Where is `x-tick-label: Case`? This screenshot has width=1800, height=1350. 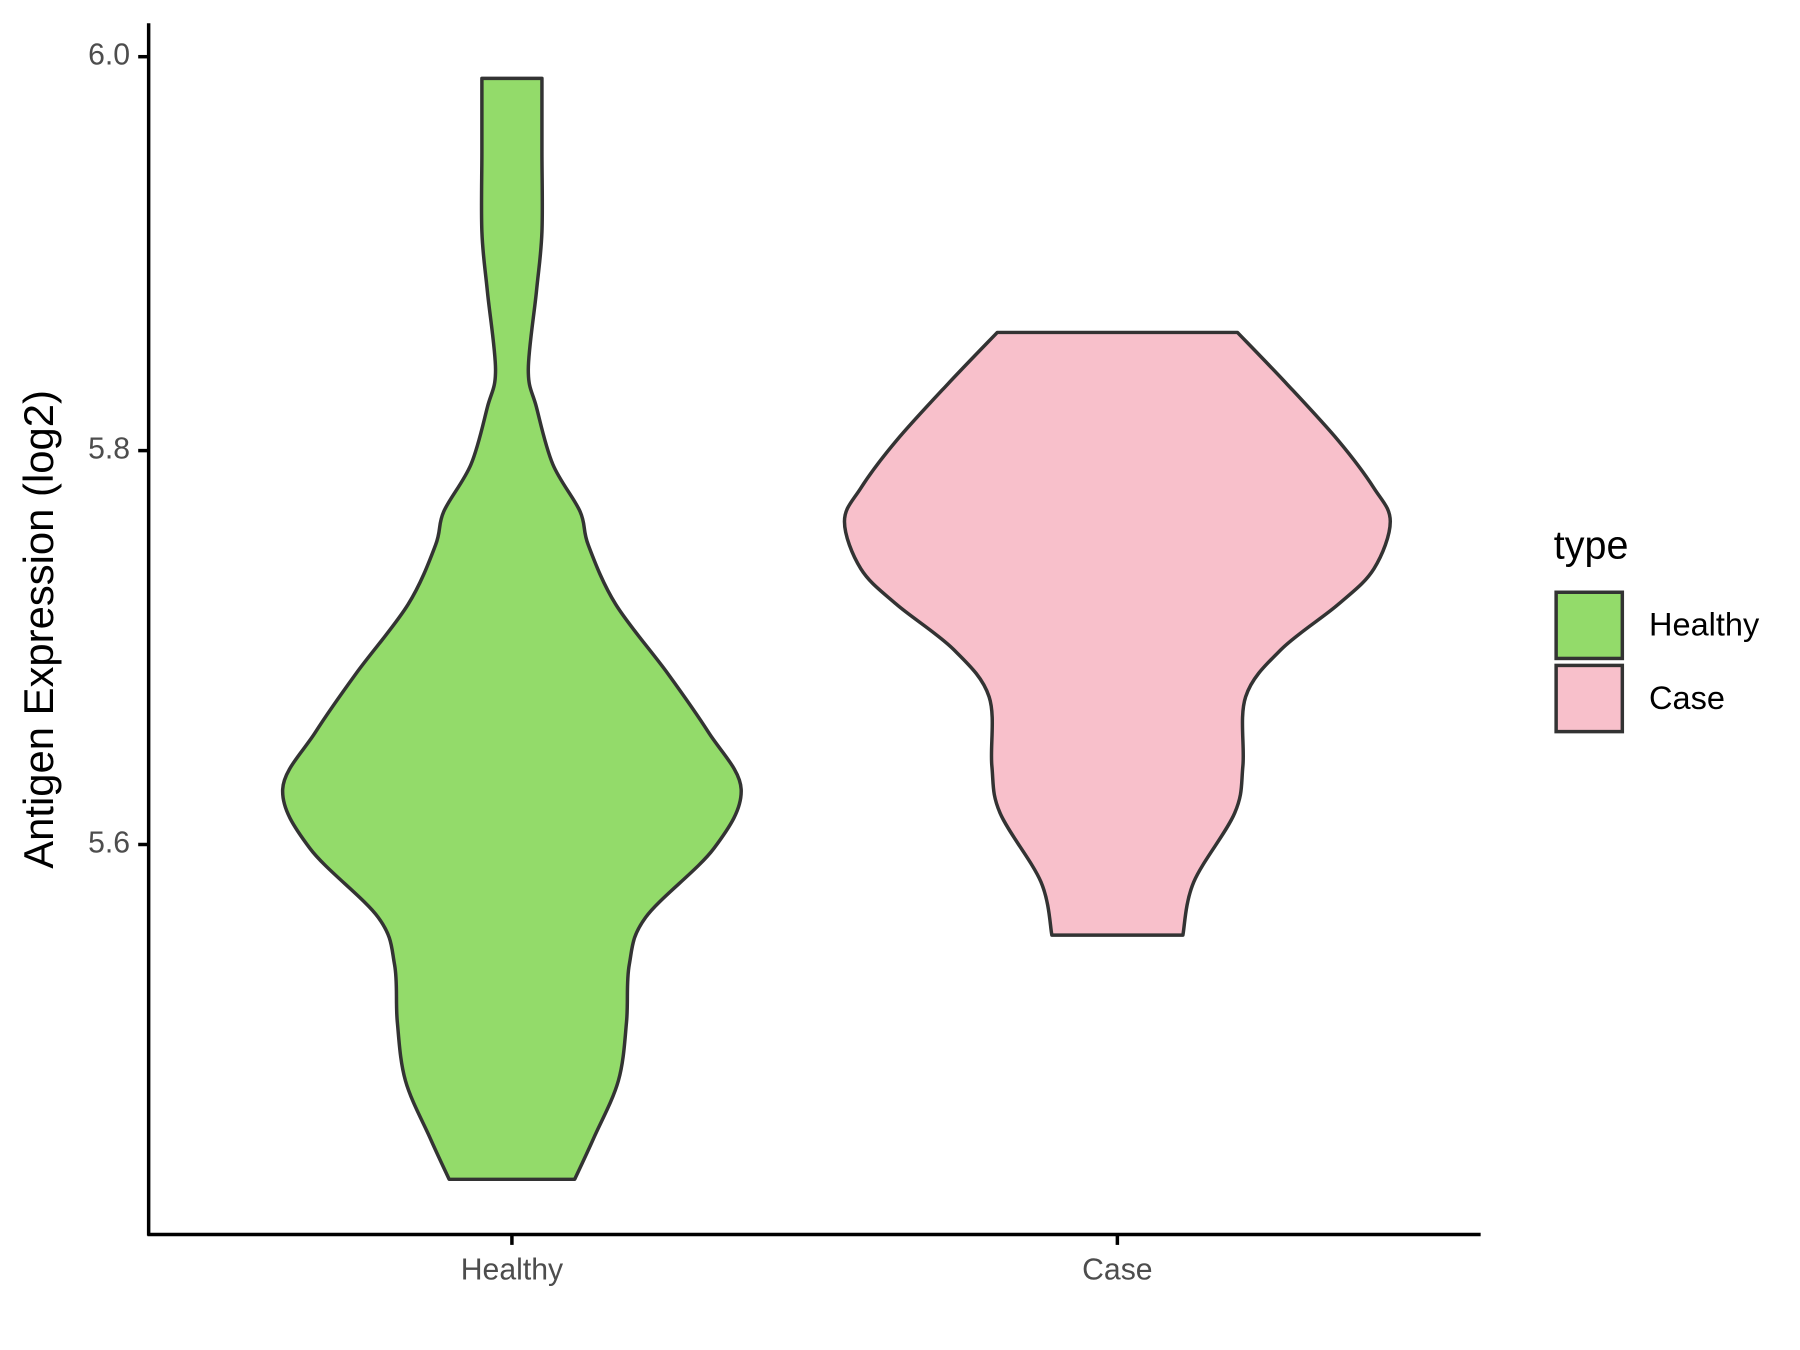
x-tick-label: Case is located at coordinates (1117, 1270).